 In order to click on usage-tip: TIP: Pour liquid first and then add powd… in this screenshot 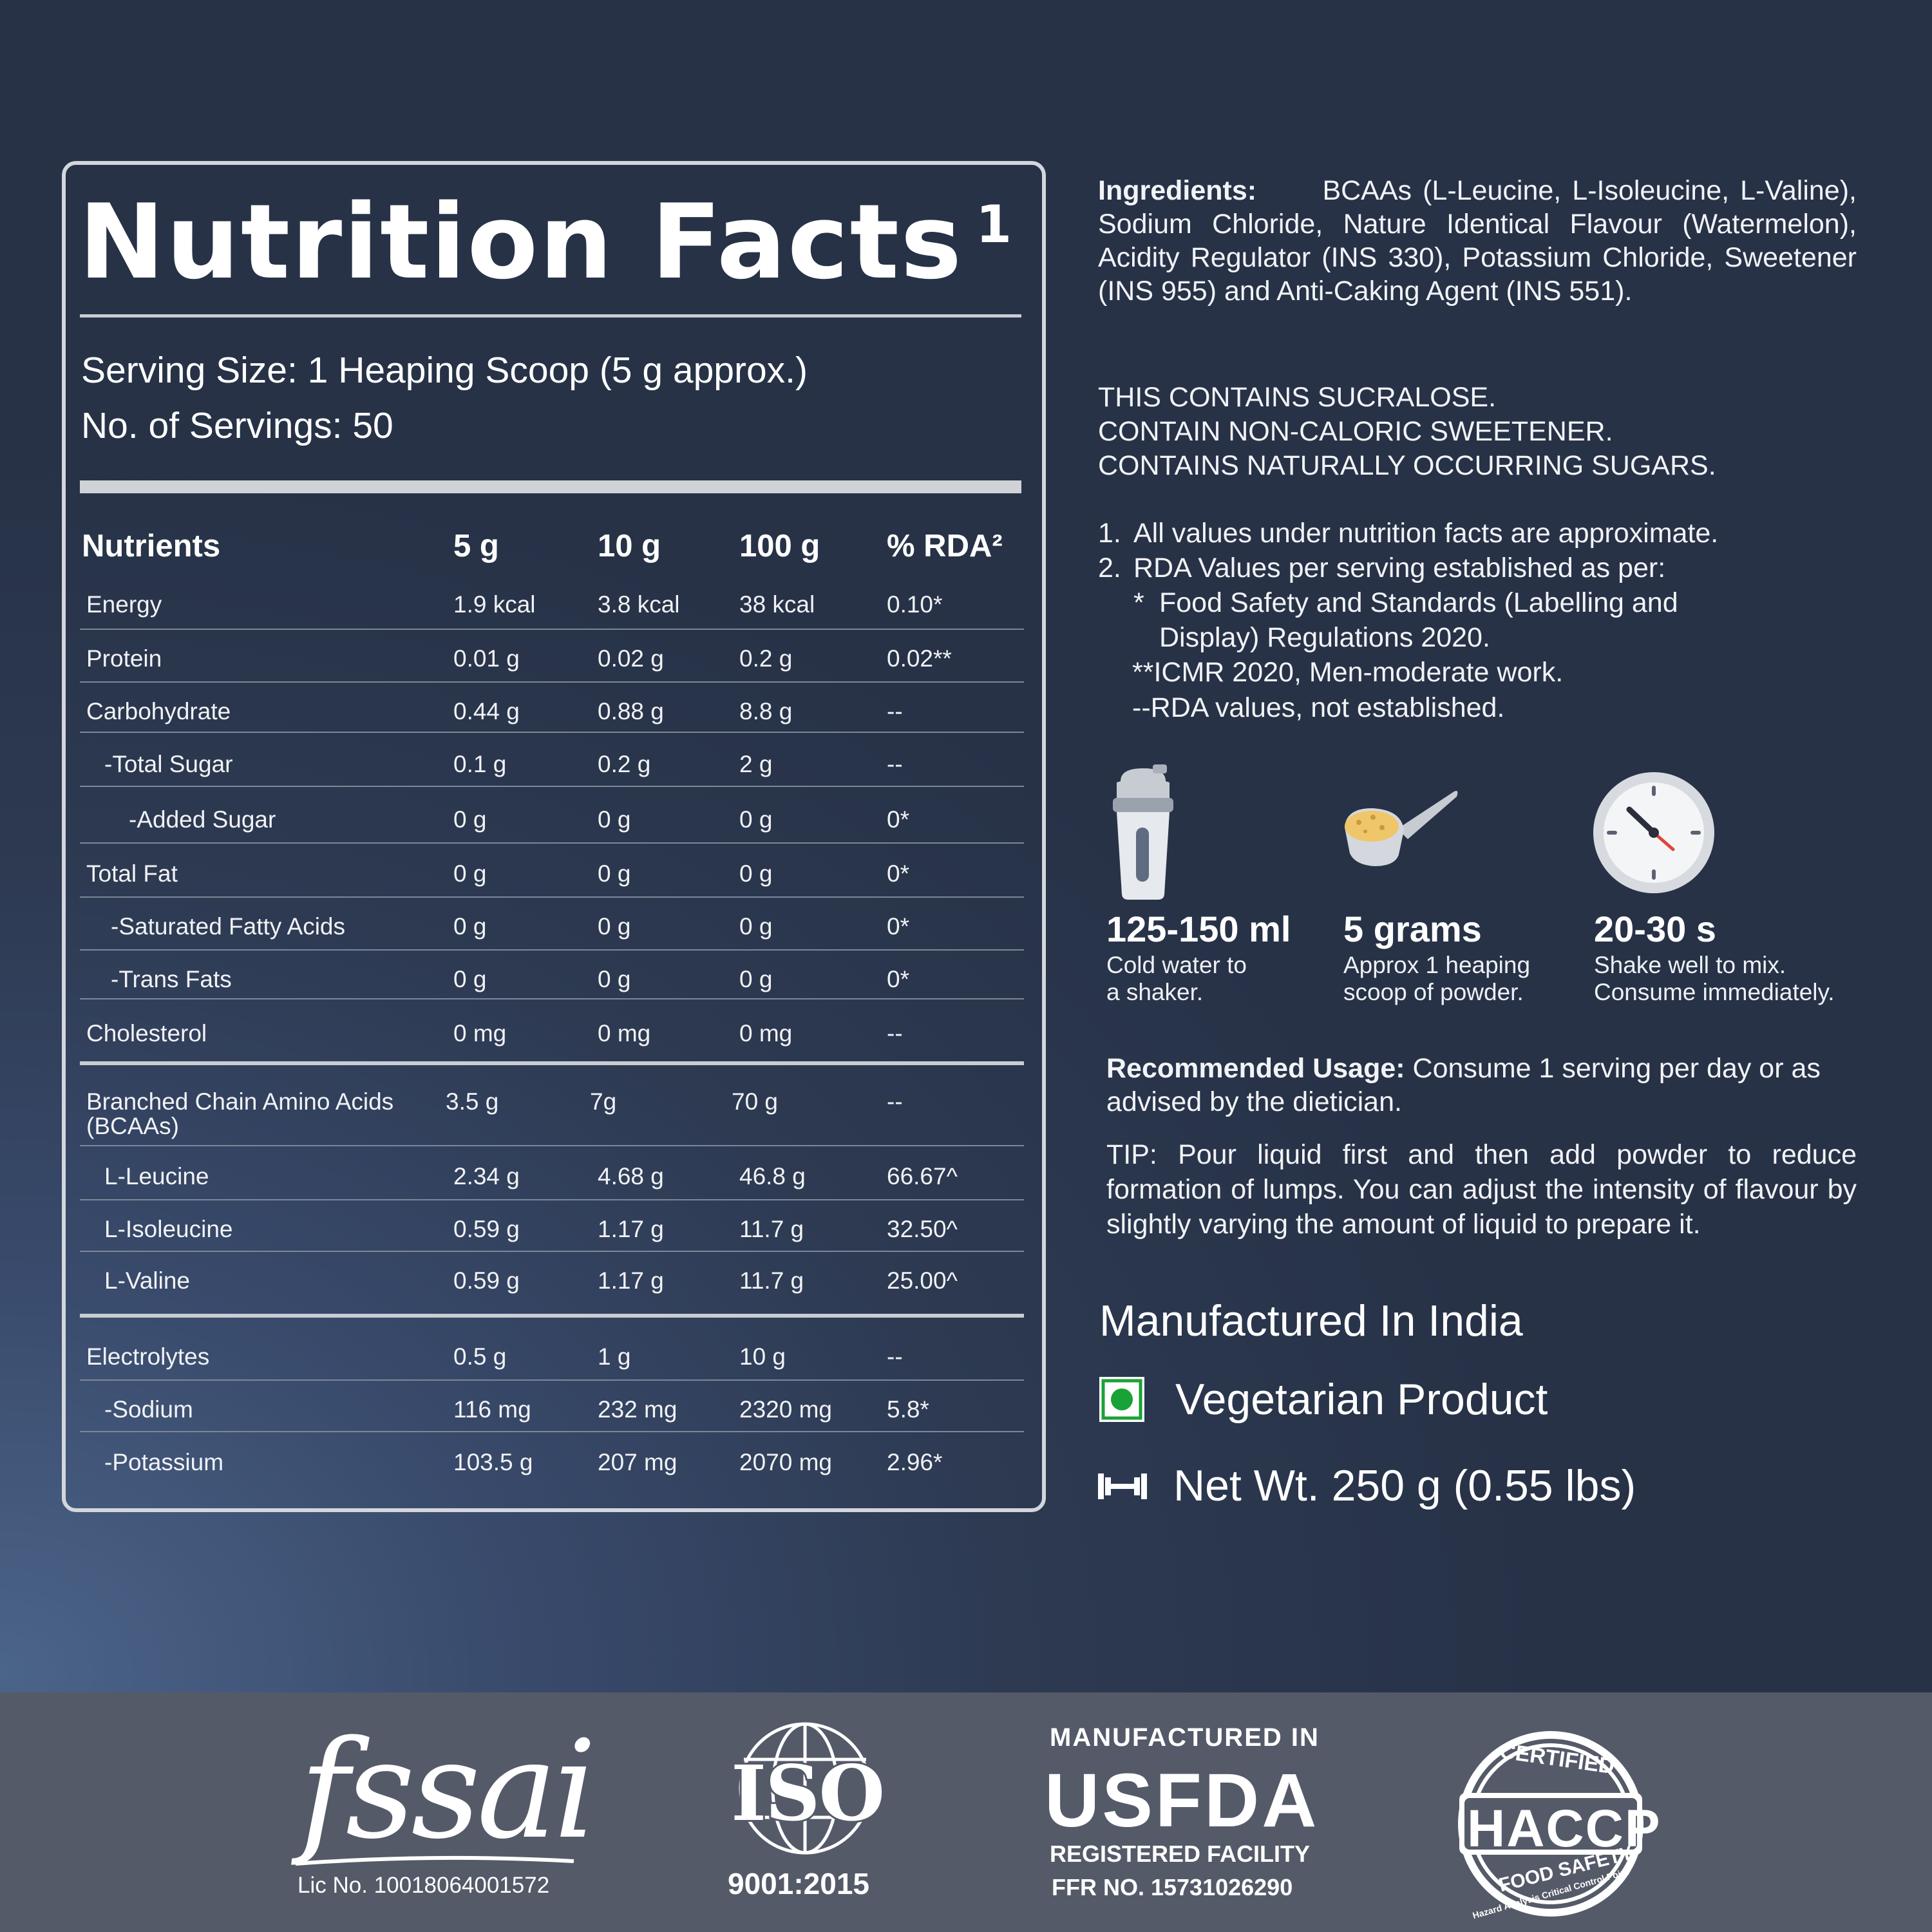, I will do `click(1481, 1189)`.